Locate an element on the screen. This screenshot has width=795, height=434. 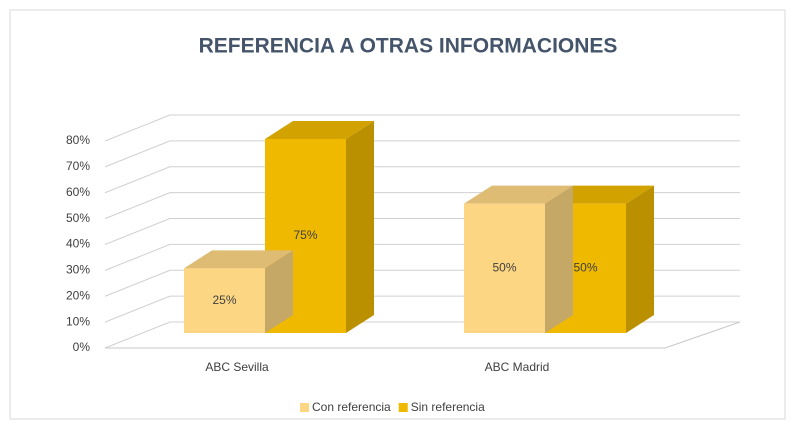
y-tick-label: 40% is located at coordinates (78, 244).